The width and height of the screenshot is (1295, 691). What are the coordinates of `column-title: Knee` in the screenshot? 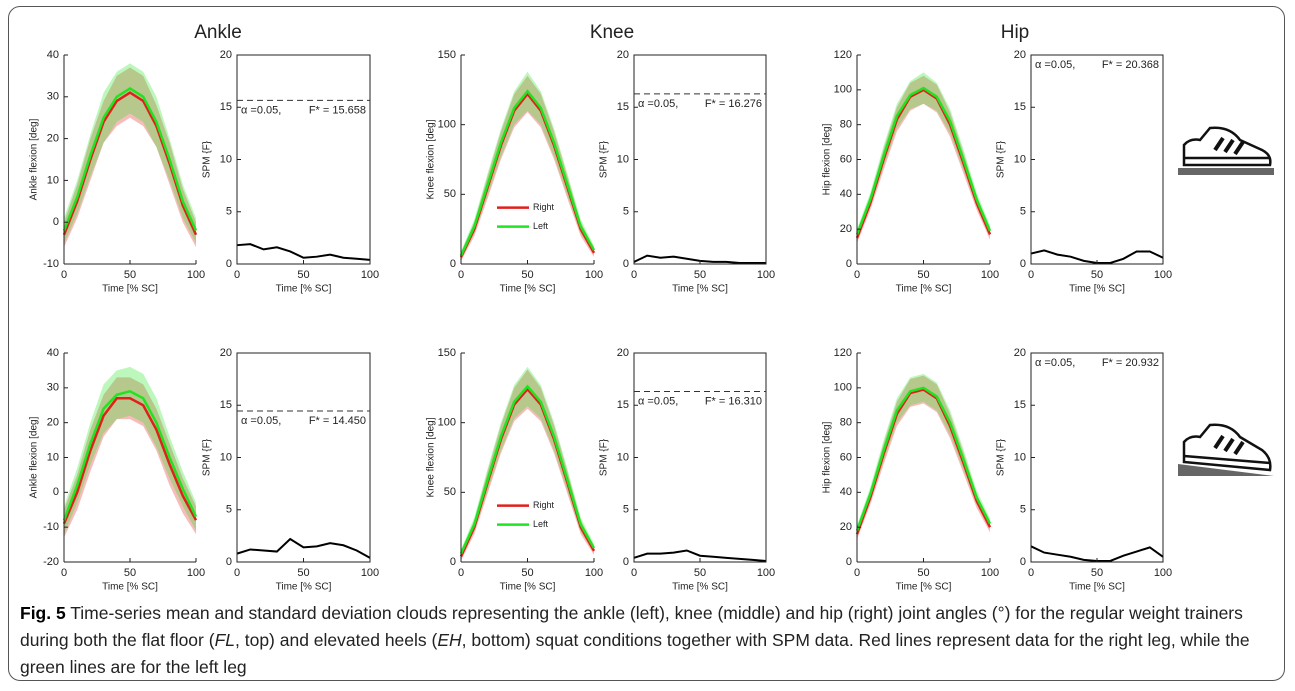 It's located at (612, 32).